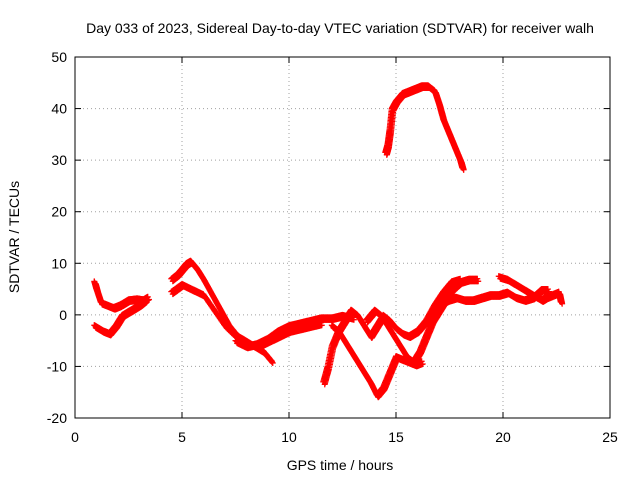  Describe the element at coordinates (14, 237) in the screenshot. I see `y-axis-label: SDTVAR / TECUs` at that location.